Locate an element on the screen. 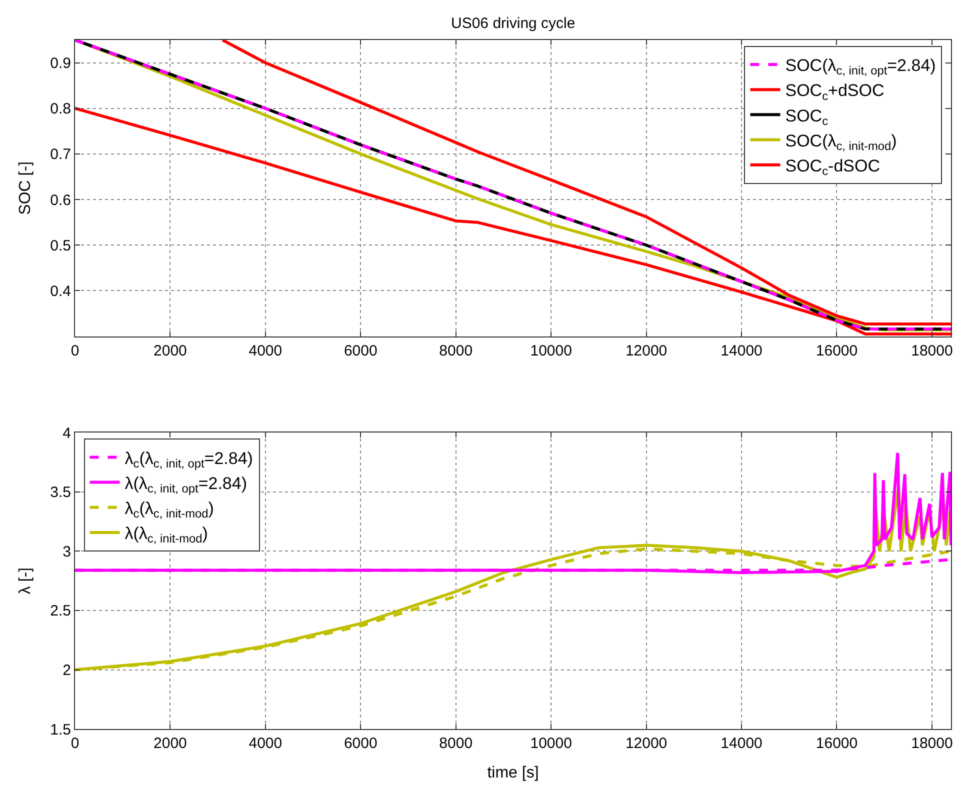  y-tick-label: 2 is located at coordinates (66, 670).